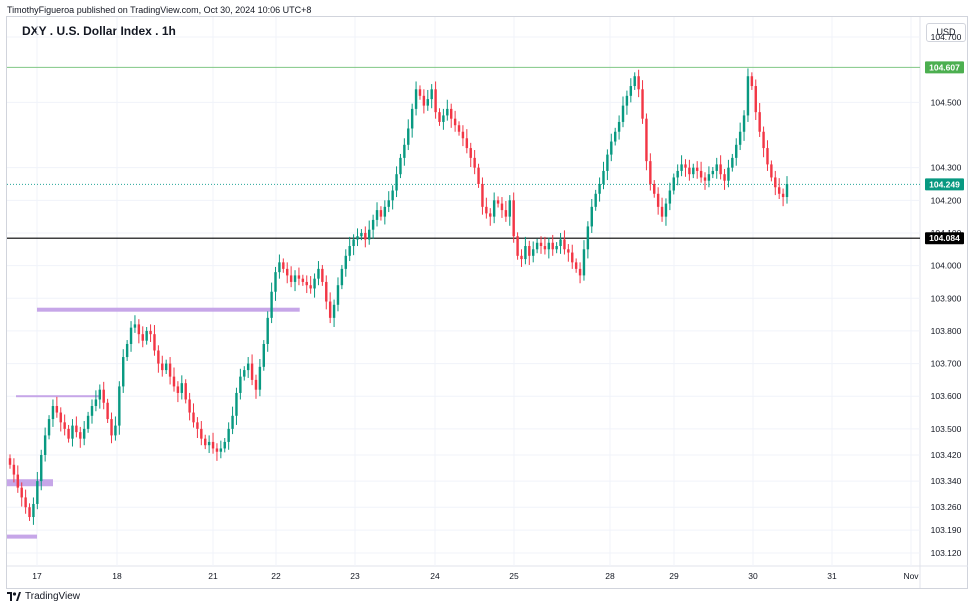 The width and height of the screenshot is (975, 610). I want to click on x-tick-label: 18, so click(117, 576).